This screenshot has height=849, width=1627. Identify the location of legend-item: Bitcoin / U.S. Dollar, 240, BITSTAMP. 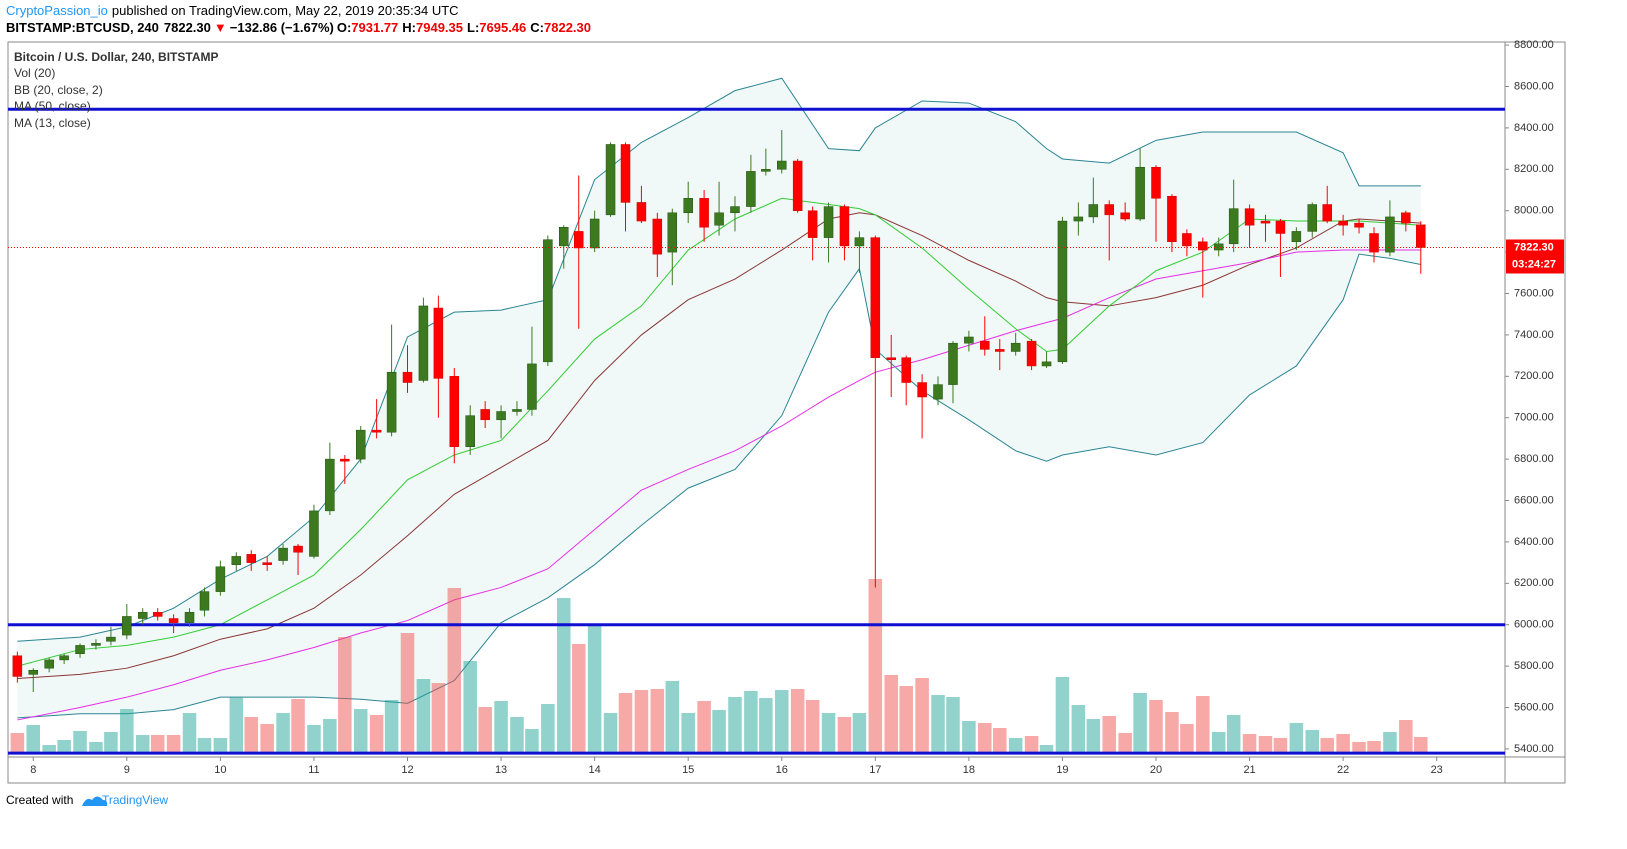
(116, 57).